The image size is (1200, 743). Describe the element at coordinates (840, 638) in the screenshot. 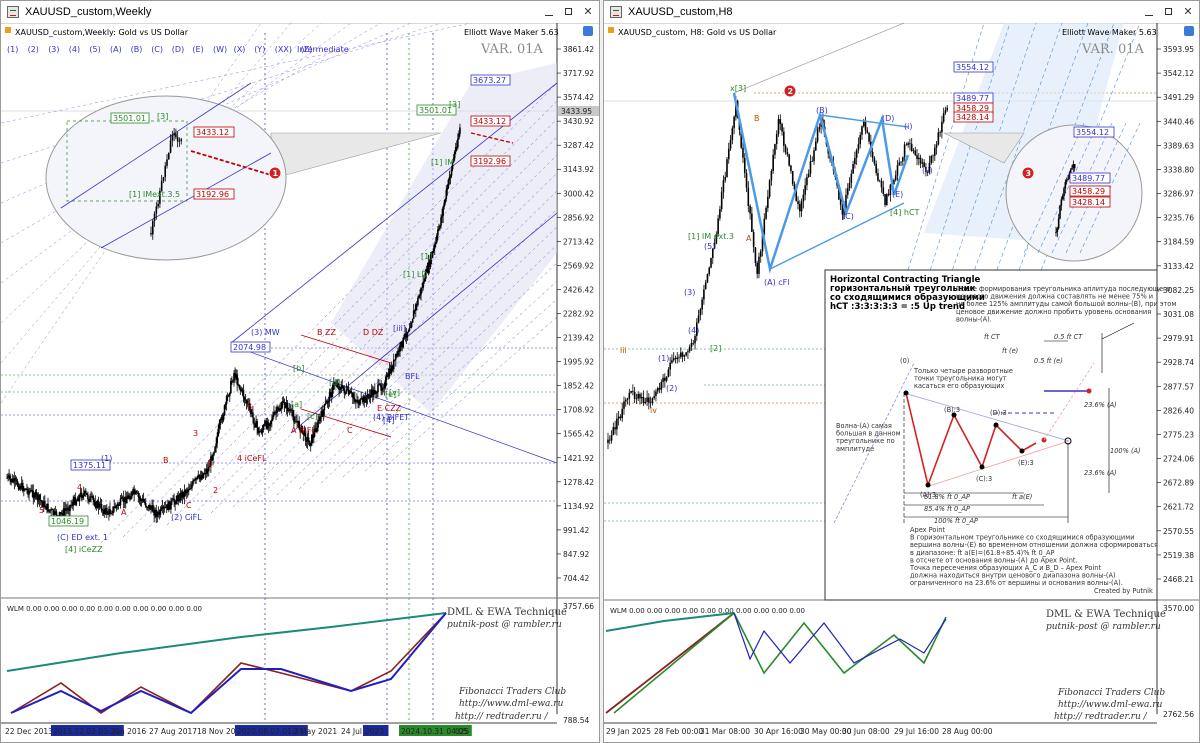

I see `indicator-line-blue` at that location.